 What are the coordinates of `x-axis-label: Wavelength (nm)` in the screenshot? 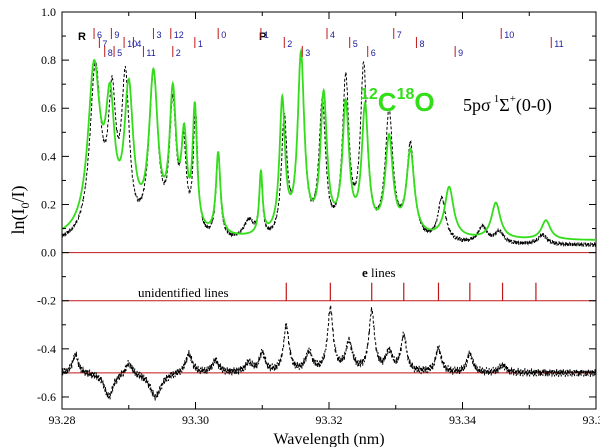 It's located at (328, 439).